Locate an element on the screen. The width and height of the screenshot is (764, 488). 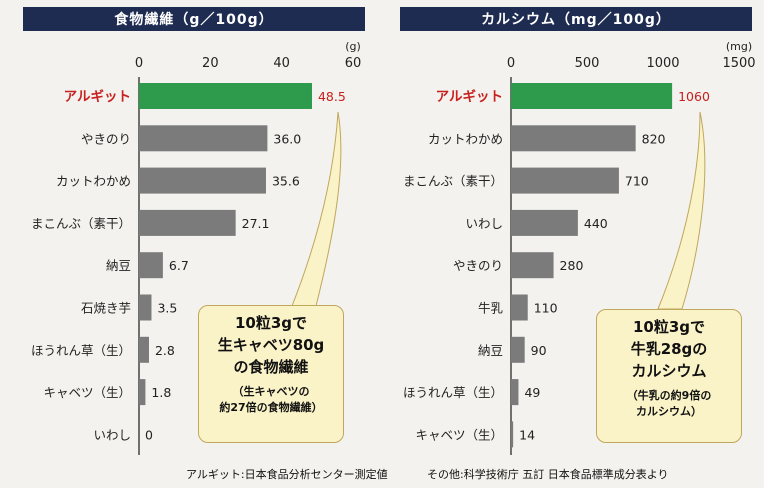
calcium-callout-box: 10粒3gで 牛乳28gの カルシウム （牛乳の約9倍の カルシウム） is located at coordinates (669, 376).